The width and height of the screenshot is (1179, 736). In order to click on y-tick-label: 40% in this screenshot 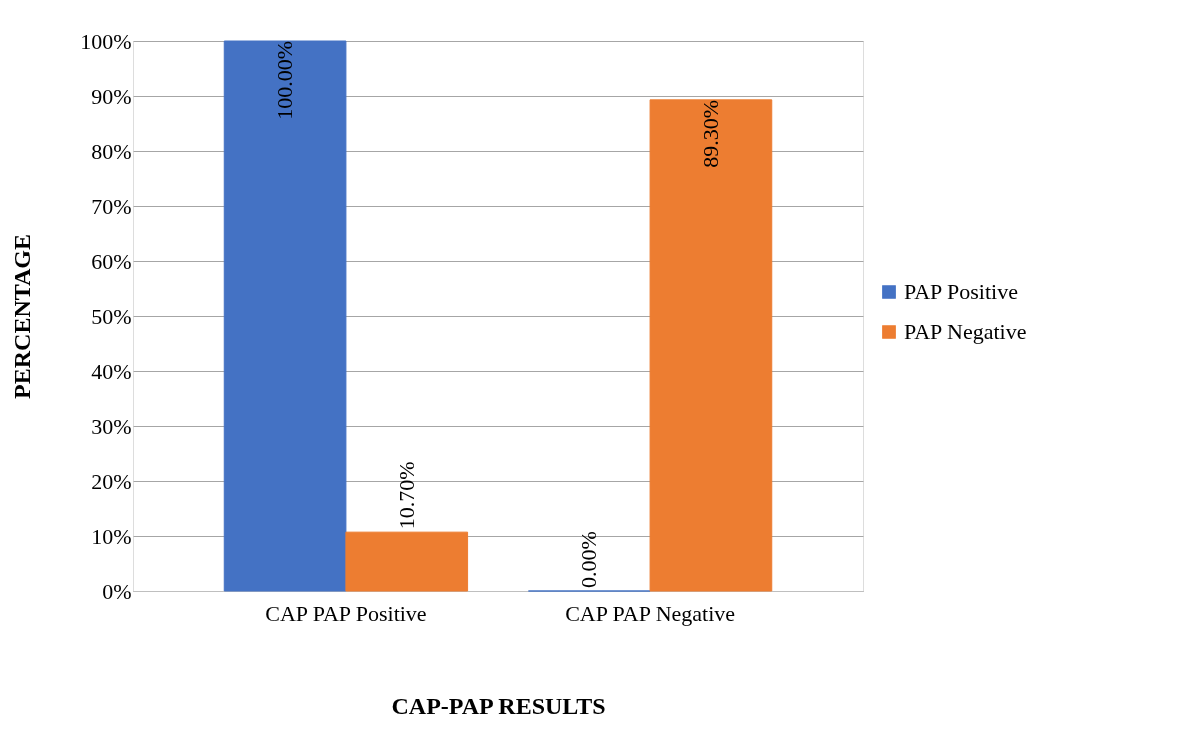, I will do `click(111, 371)`.